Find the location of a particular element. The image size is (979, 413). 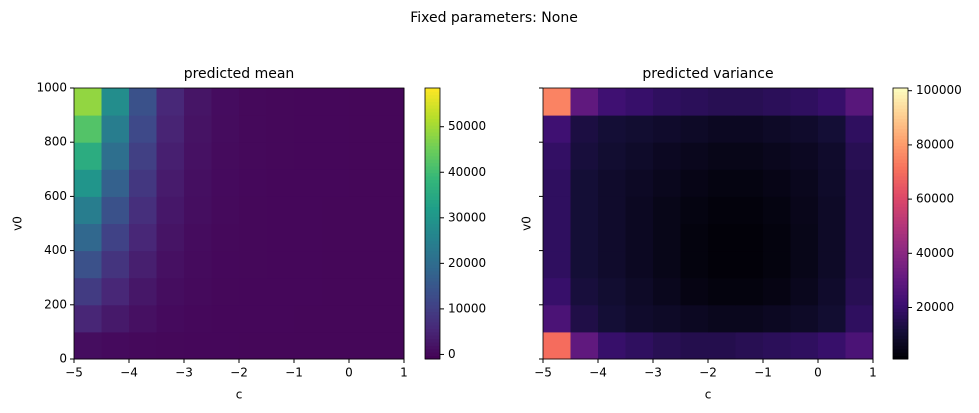

x-tick-label: 1 is located at coordinates (404, 373).